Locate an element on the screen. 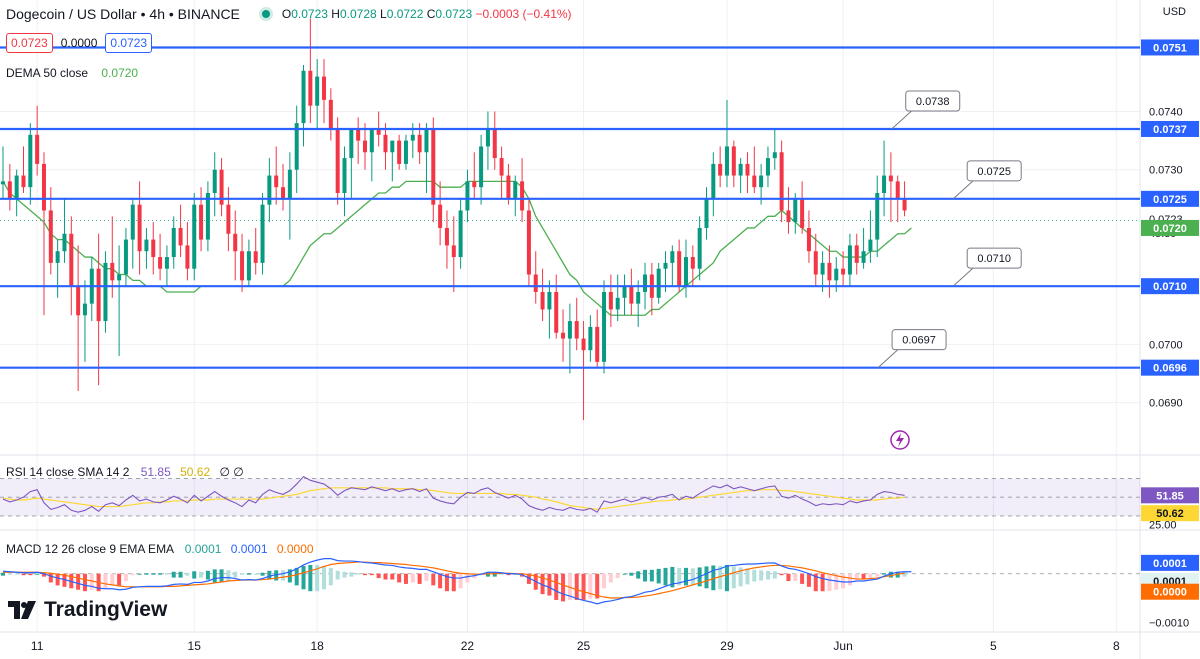  level-price-label: 0.0737 is located at coordinates (1170, 130).